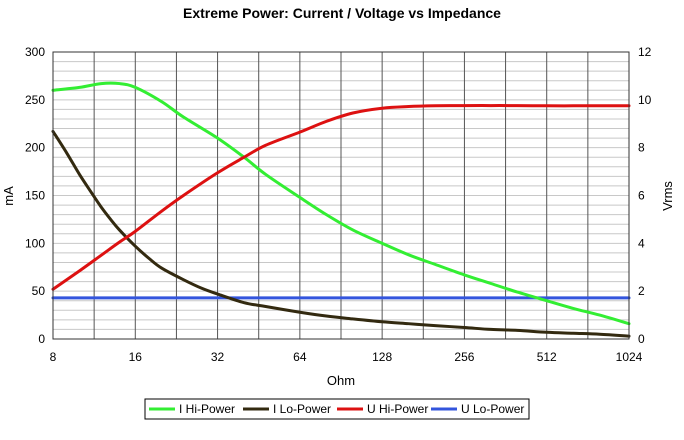  Describe the element at coordinates (41, 339) in the screenshot. I see `y-tick-label-left: 0` at that location.